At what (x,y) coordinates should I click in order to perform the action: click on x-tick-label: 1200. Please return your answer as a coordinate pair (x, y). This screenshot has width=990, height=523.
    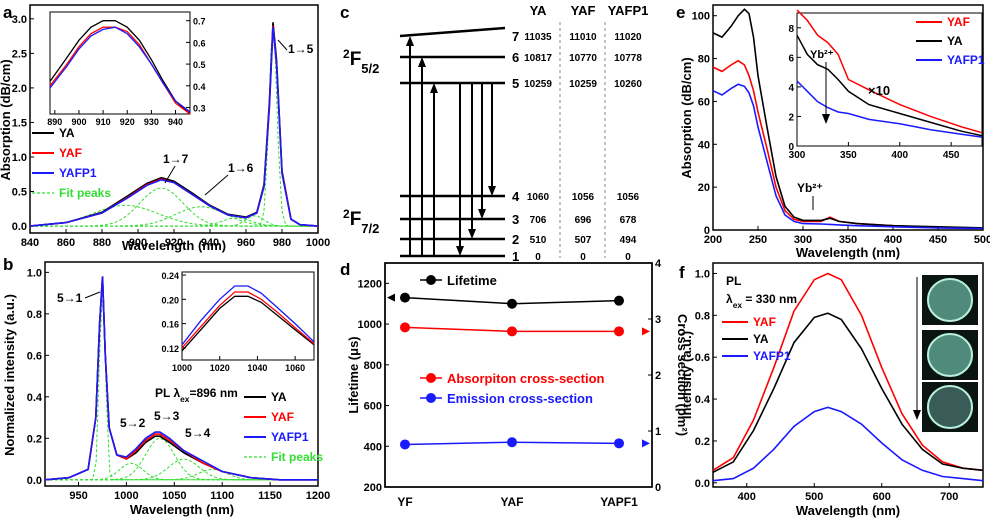
    Looking at the image, I should click on (318, 496).